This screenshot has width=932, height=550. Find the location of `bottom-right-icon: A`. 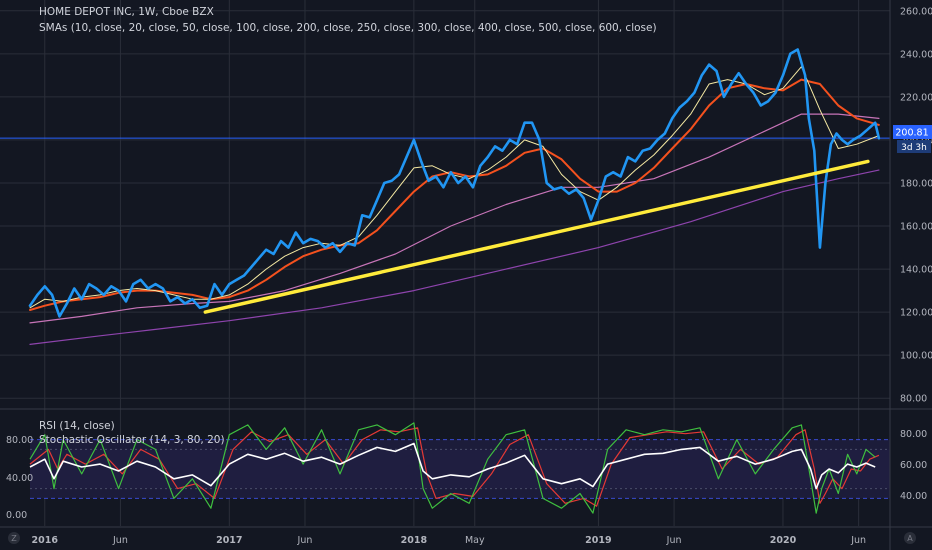

bottom-right-icon: A is located at coordinates (910, 538).